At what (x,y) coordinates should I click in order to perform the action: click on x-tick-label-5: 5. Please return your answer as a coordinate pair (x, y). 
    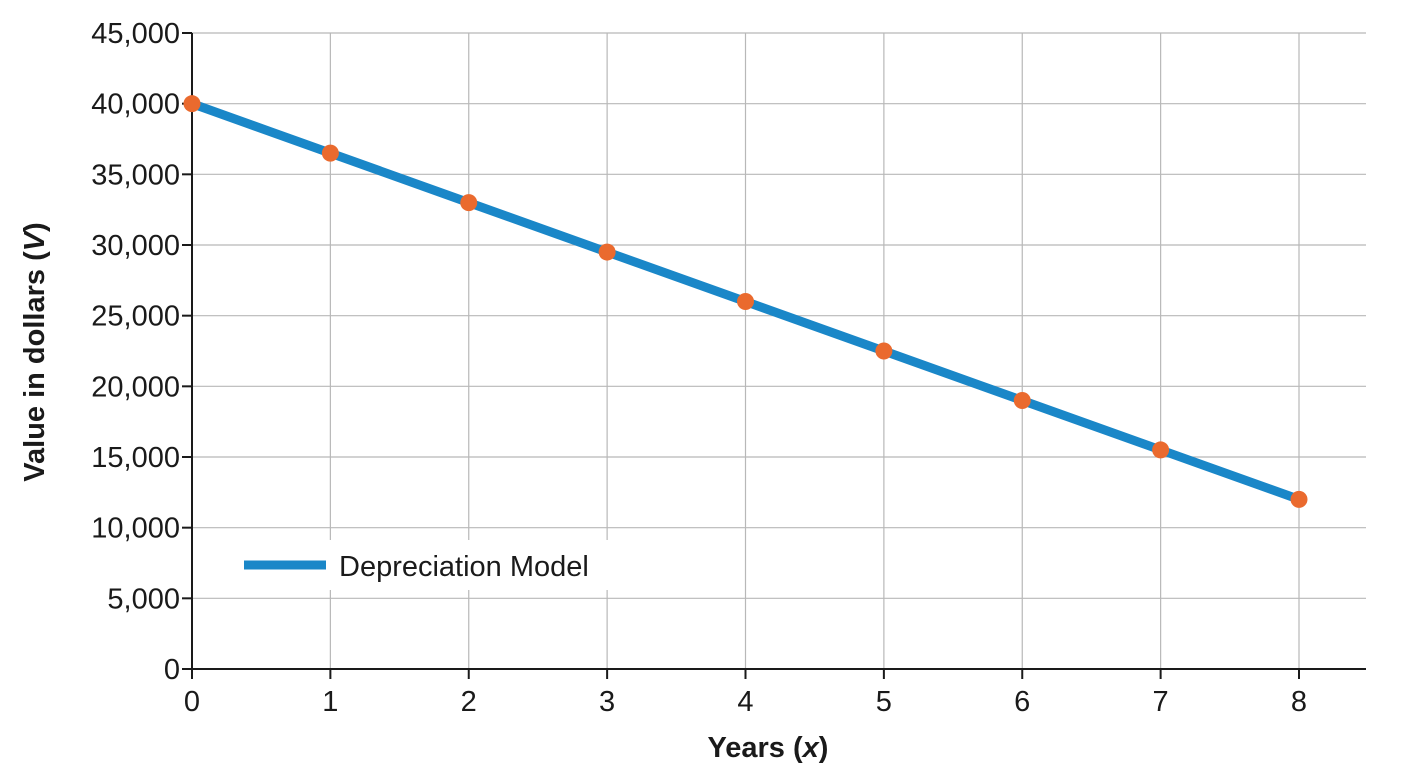
    Looking at the image, I should click on (884, 702).